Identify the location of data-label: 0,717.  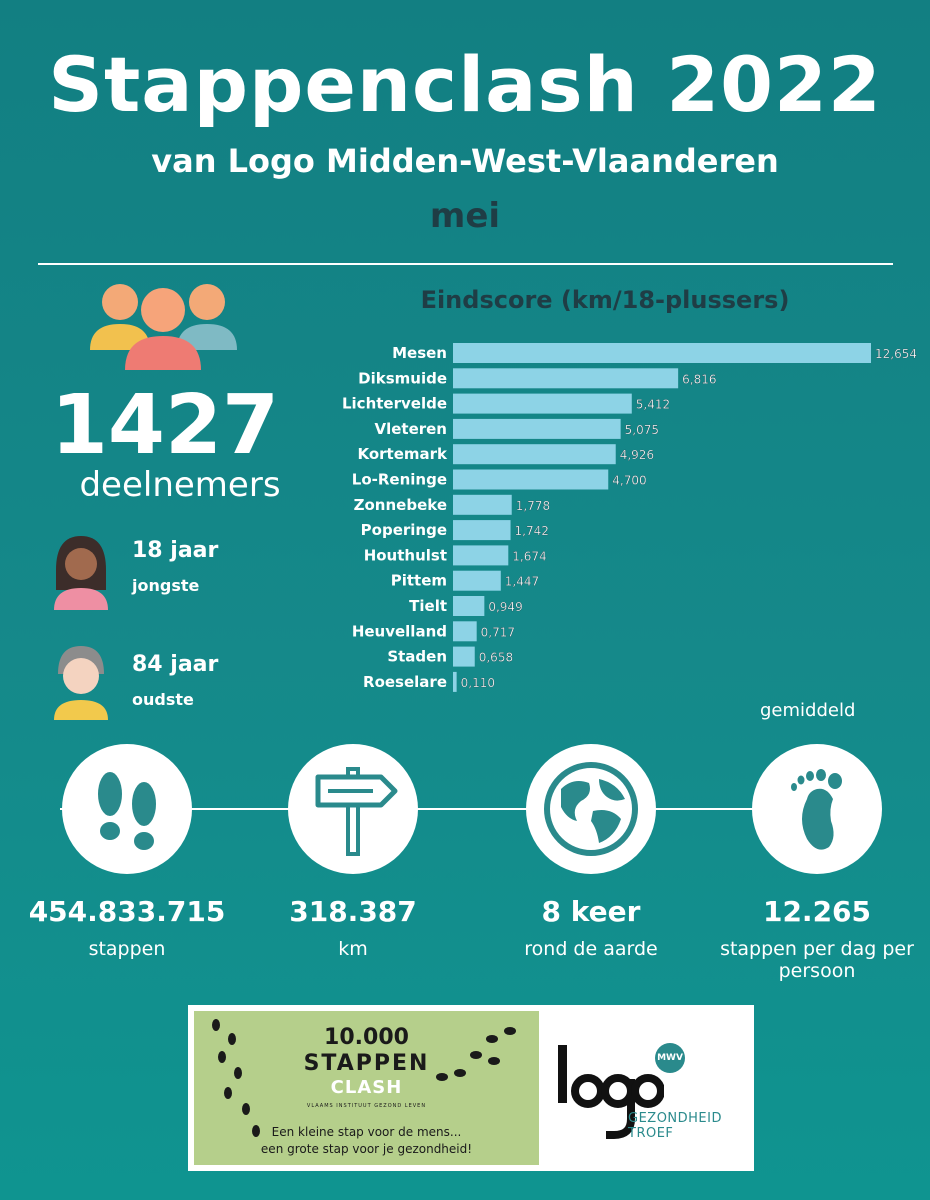
(498, 632).